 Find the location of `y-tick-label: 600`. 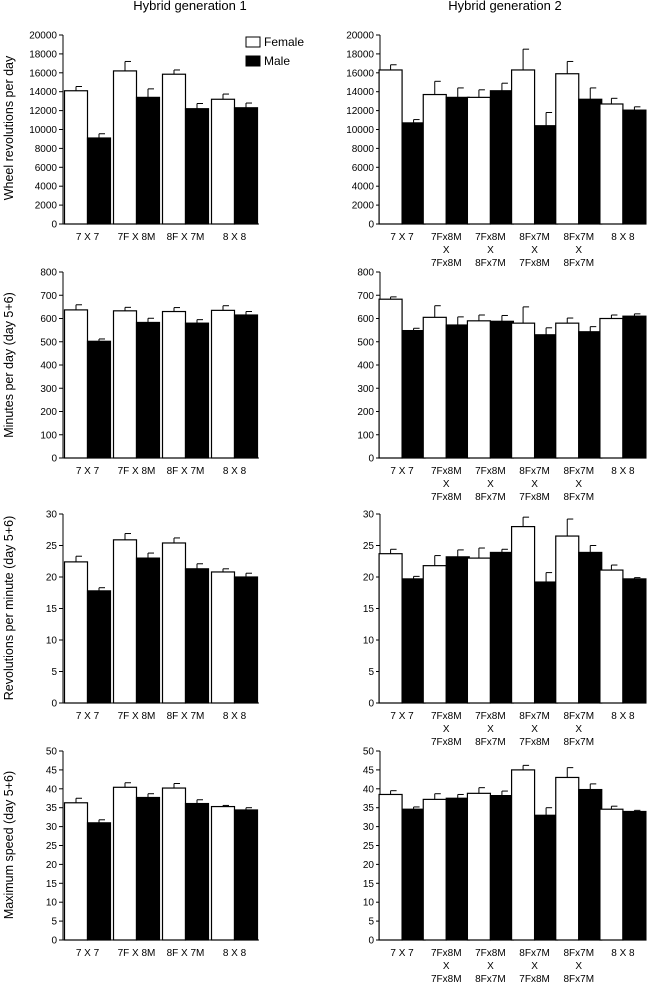

y-tick-label: 600 is located at coordinates (48, 319).